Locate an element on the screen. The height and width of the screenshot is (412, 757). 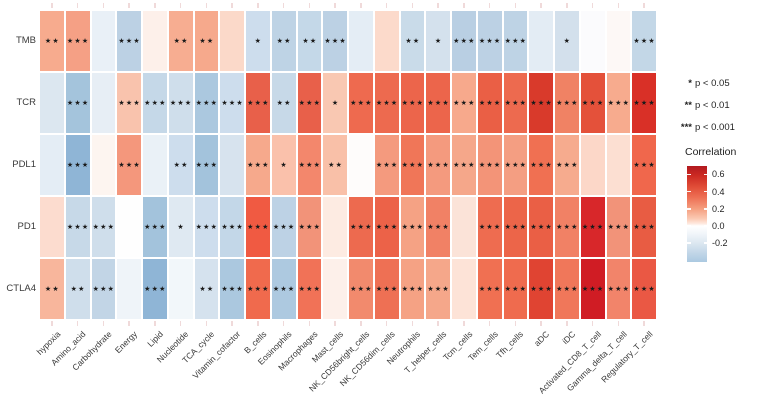
y-axis-label: PDL1 is located at coordinates (24, 164).